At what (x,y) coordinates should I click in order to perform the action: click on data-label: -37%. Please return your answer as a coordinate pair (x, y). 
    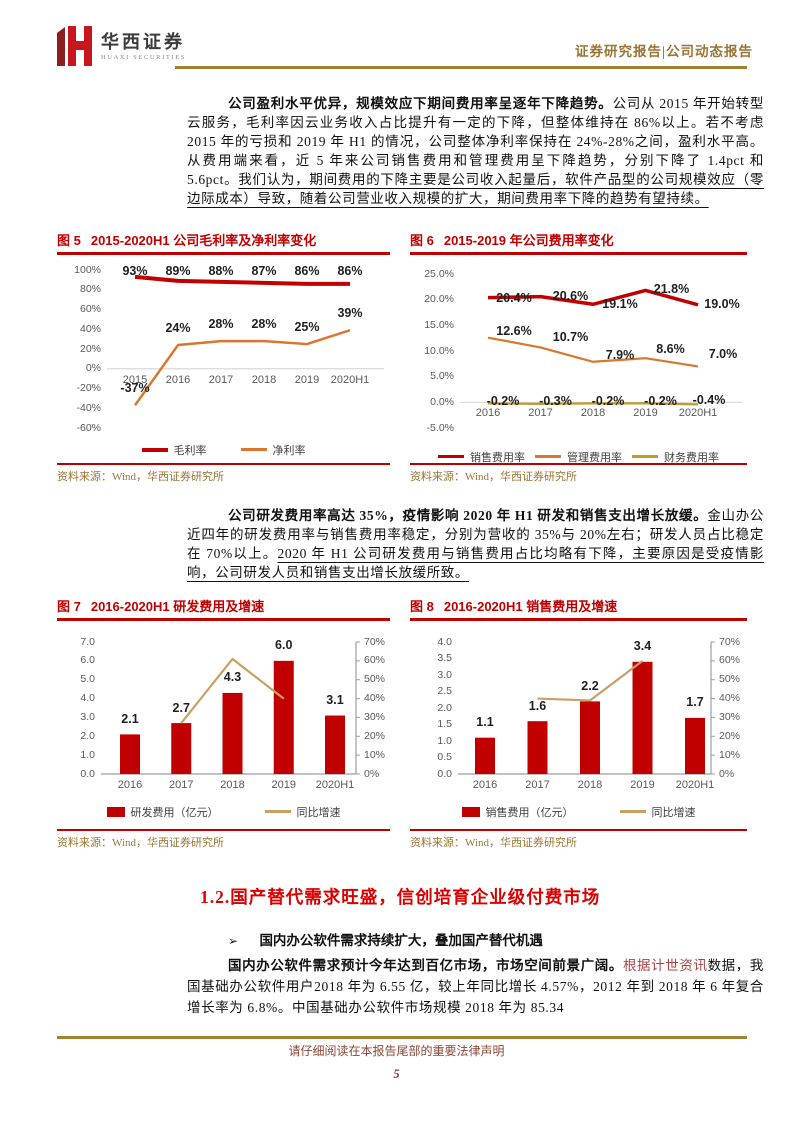
    Looking at the image, I should click on (135, 387).